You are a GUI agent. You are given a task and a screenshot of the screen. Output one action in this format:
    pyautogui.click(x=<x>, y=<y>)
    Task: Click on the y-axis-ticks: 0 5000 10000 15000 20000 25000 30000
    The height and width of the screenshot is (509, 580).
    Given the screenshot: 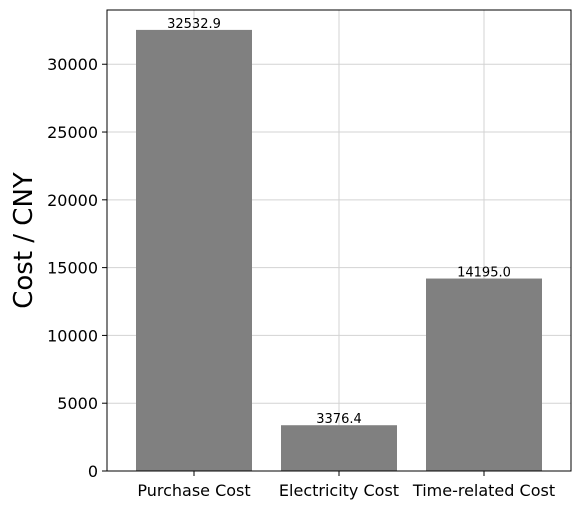 What is the action you would take?
    pyautogui.click(x=77, y=268)
    